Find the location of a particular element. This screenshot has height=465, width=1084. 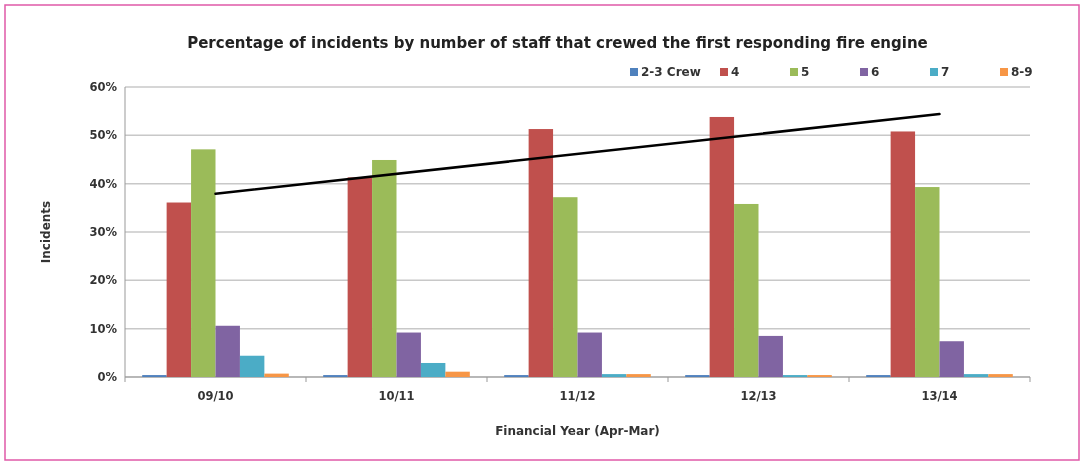

y-tick-label: 60% is located at coordinates (103, 87).